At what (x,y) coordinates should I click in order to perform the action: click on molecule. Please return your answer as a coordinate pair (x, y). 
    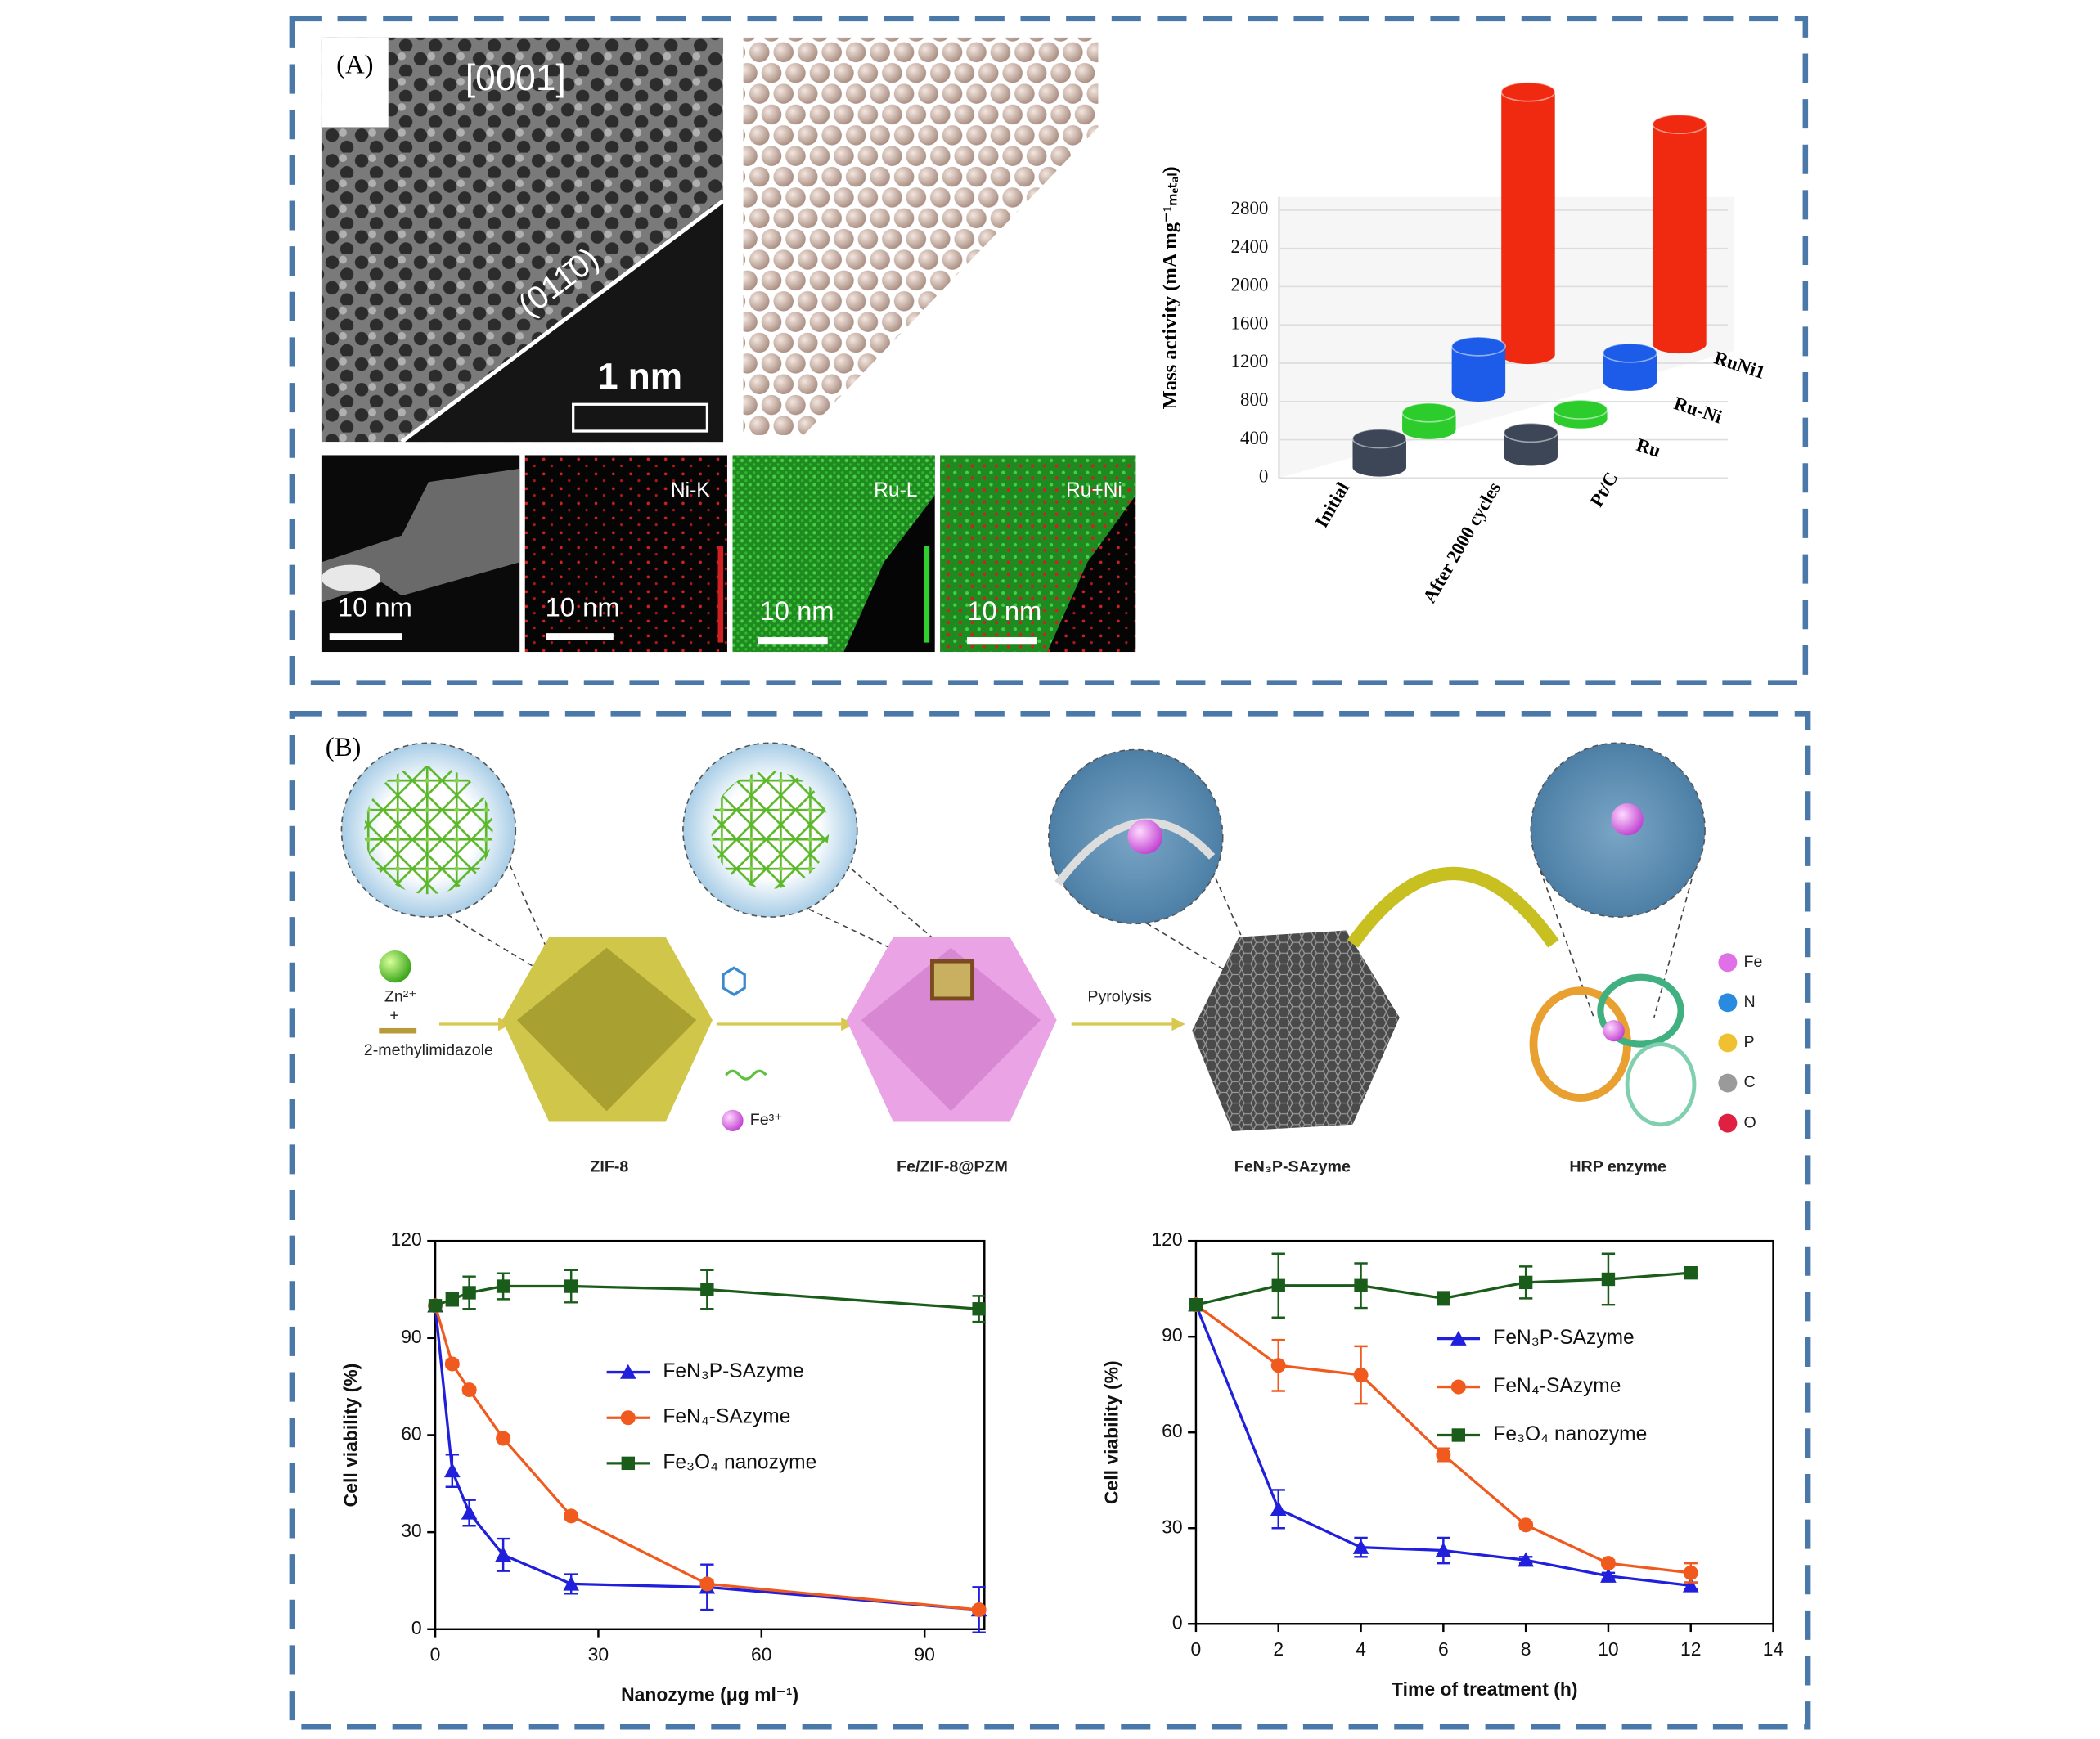
    Looking at the image, I should click on (734, 981).